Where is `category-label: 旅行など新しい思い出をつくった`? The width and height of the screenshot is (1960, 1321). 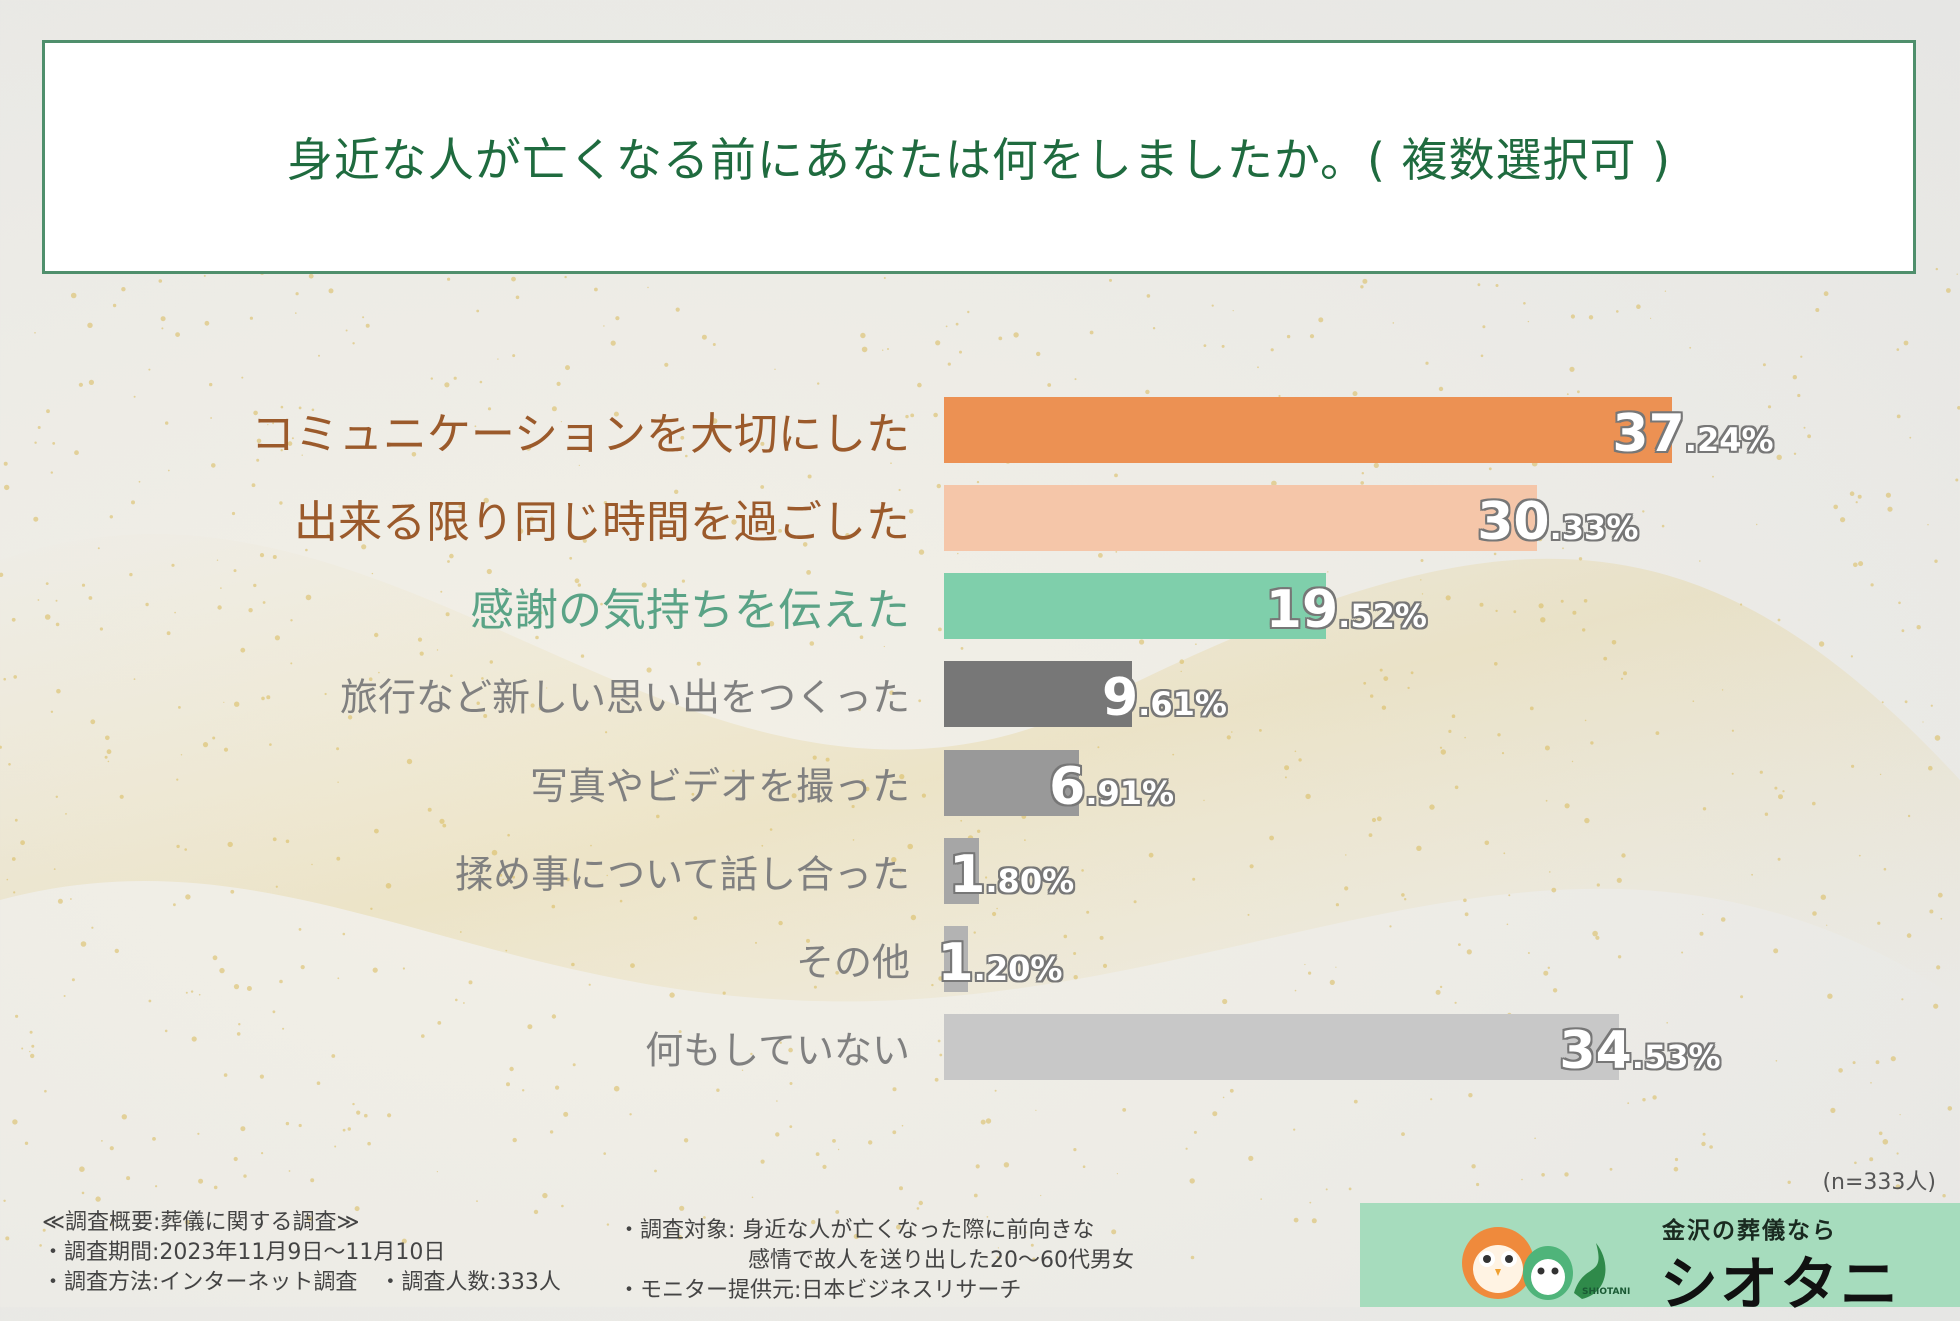 category-label: 旅行など新しい思い出をつくった is located at coordinates (624, 697).